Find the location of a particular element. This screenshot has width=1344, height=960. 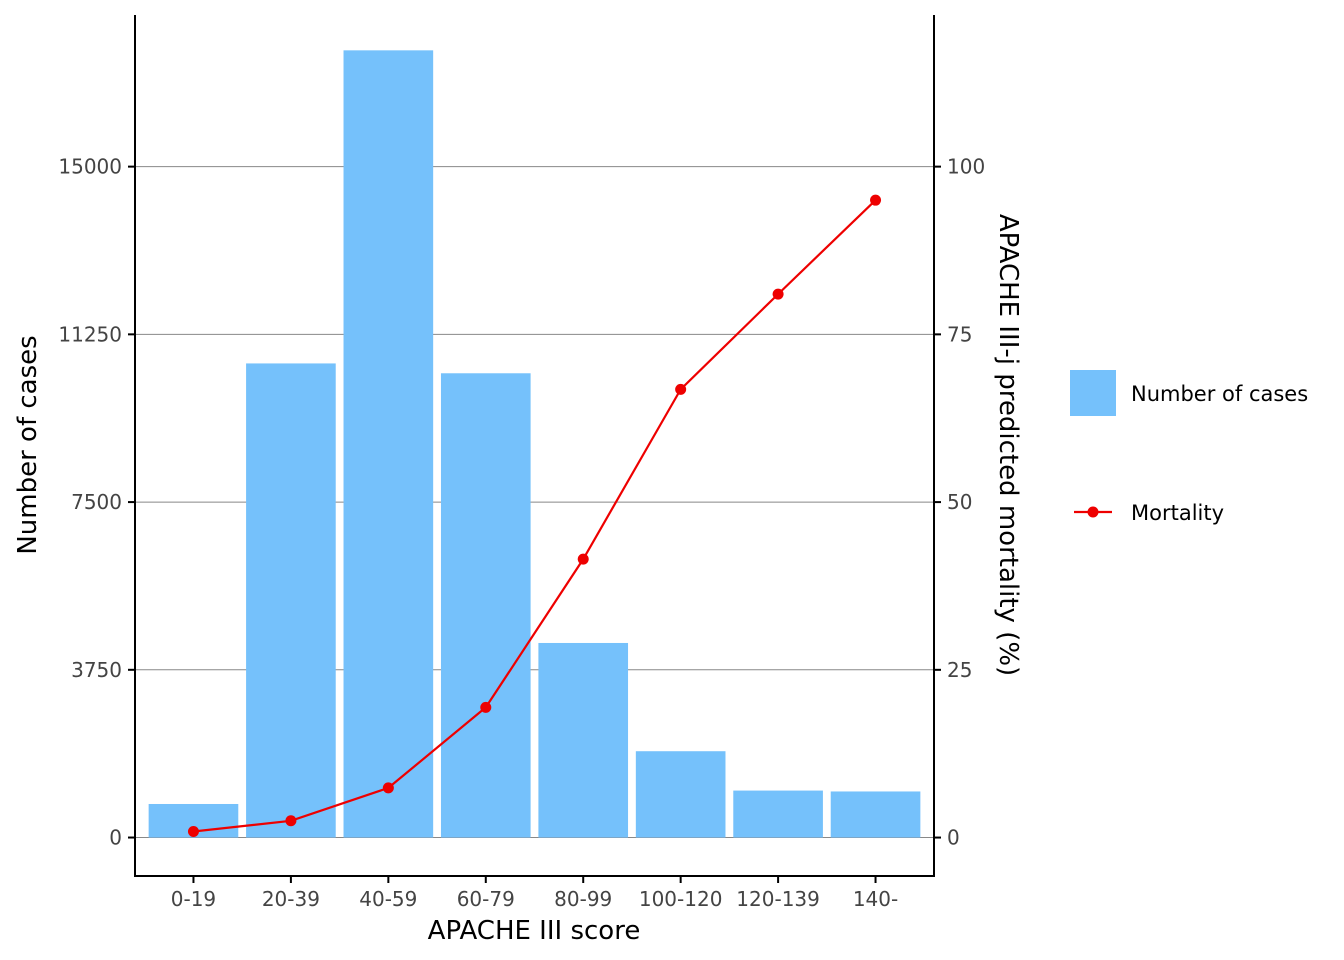

x-tick-label: 0-19 is located at coordinates (193, 899).